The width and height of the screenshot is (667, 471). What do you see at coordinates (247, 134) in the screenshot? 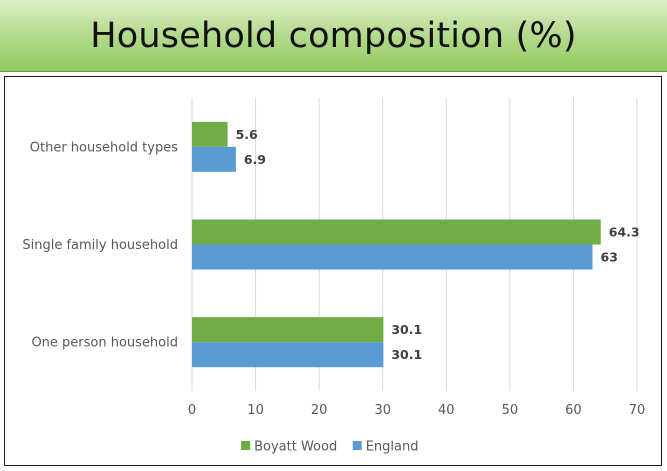
I see `data-label: 5.6` at bounding box center [247, 134].